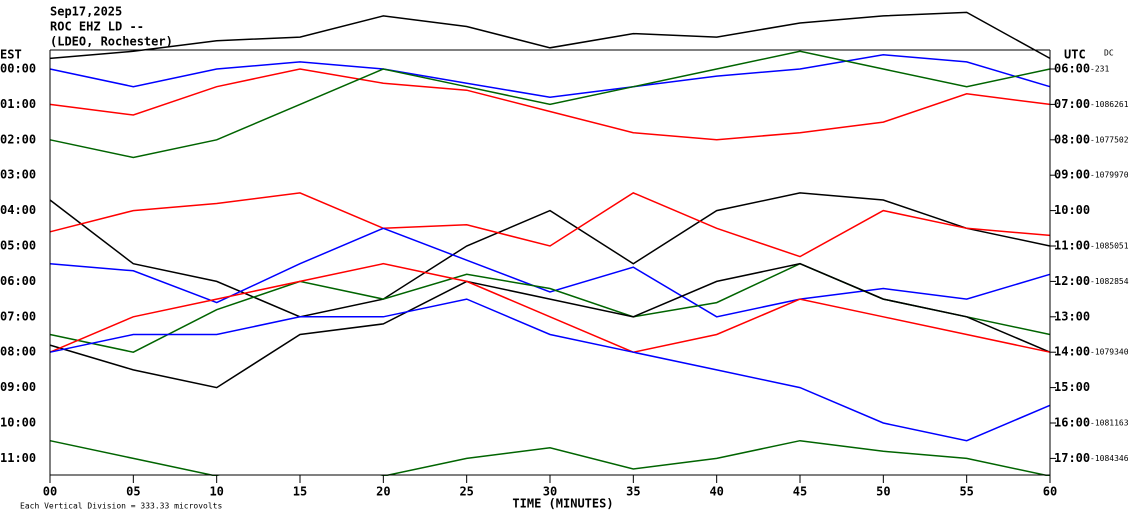 The image size is (1130, 519). Describe the element at coordinates (18, 210) in the screenshot. I see `est-row-label: 04:00` at that location.